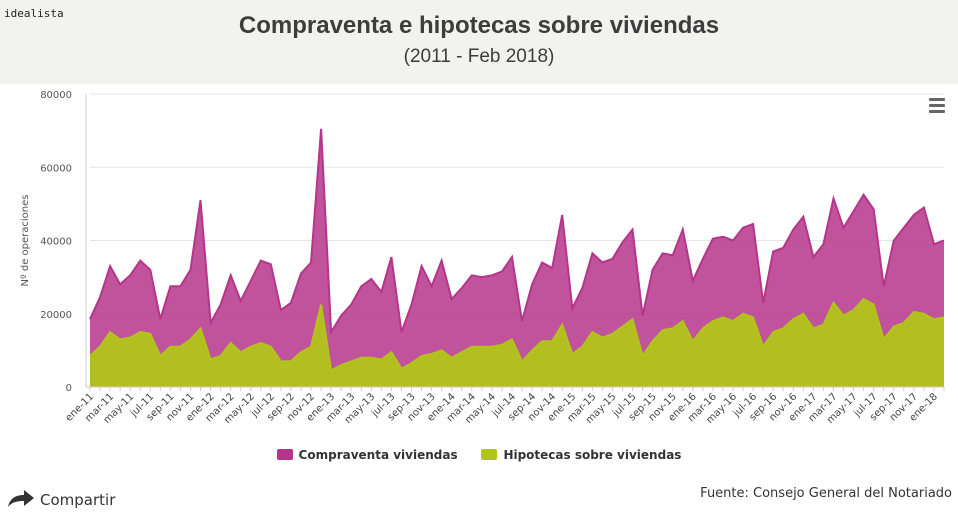 The image size is (958, 518). Describe the element at coordinates (56, 315) in the screenshot. I see `y-tick-label: 20000` at that location.